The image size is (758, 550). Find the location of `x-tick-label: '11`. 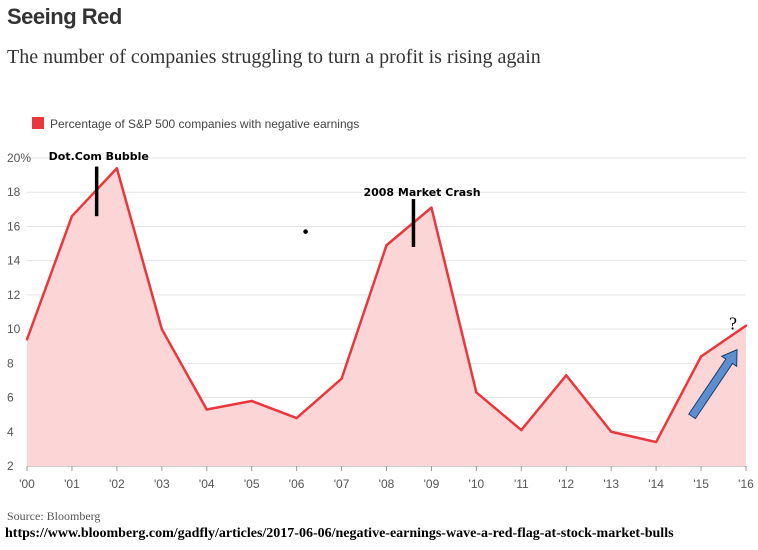

x-tick-label: '11 is located at coordinates (521, 484).